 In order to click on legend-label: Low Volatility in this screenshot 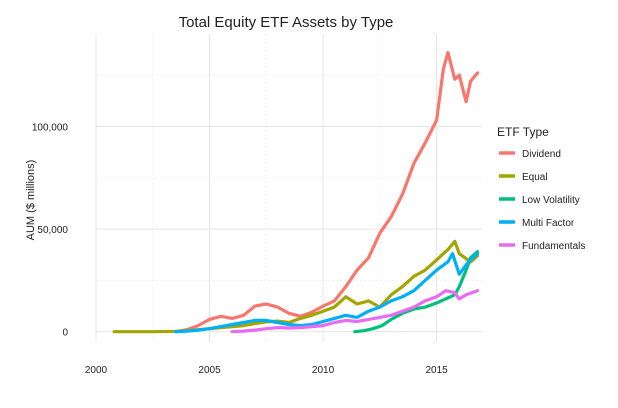, I will do `click(551, 200)`.